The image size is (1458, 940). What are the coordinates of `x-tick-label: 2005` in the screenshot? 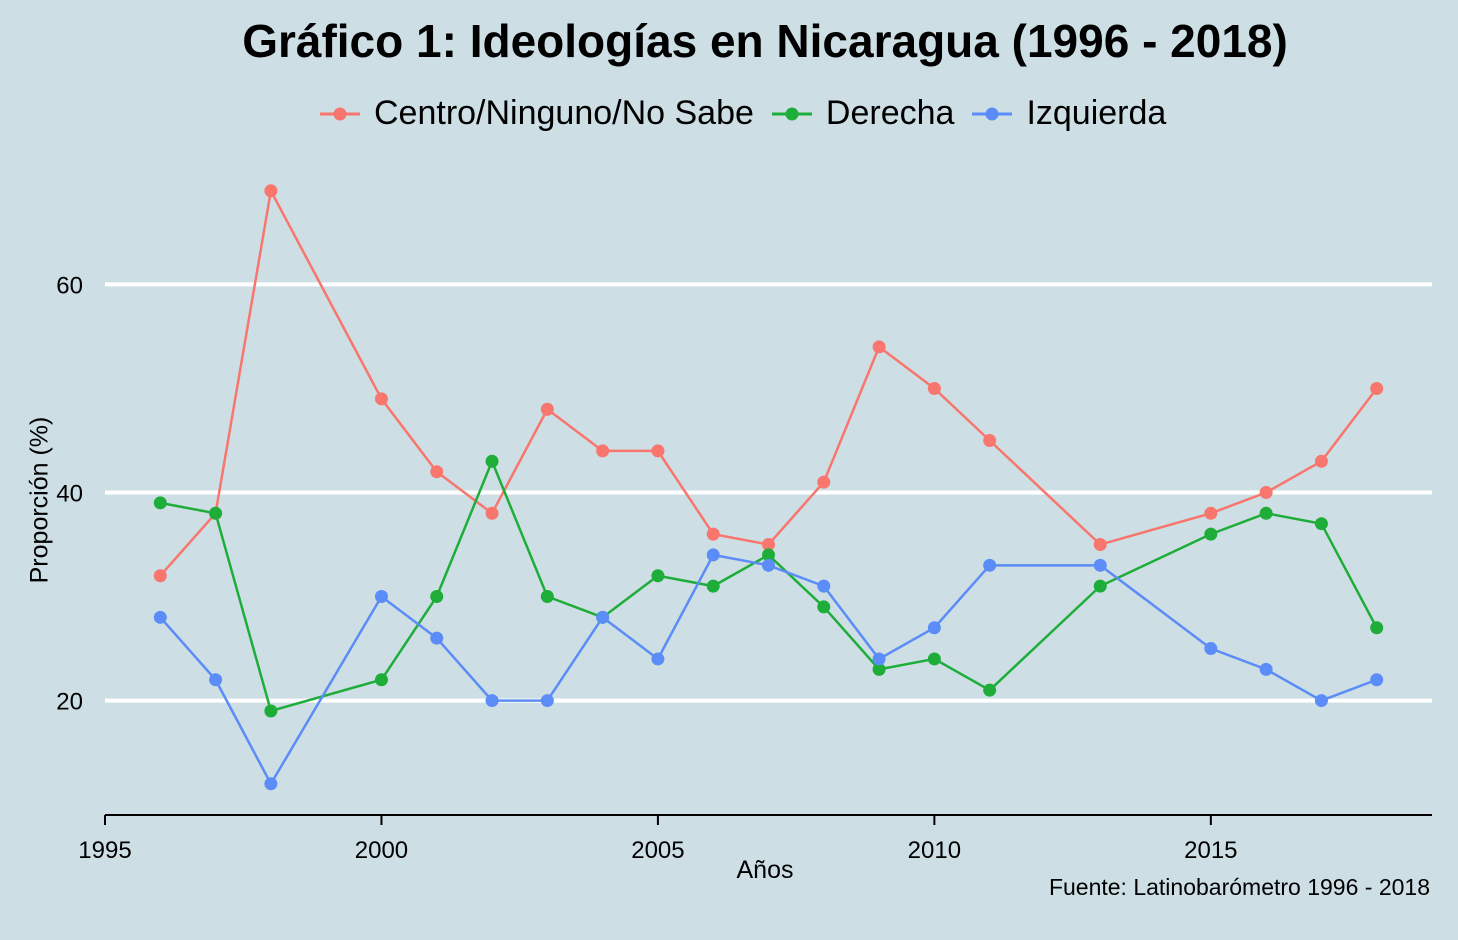 It's located at (657, 850).